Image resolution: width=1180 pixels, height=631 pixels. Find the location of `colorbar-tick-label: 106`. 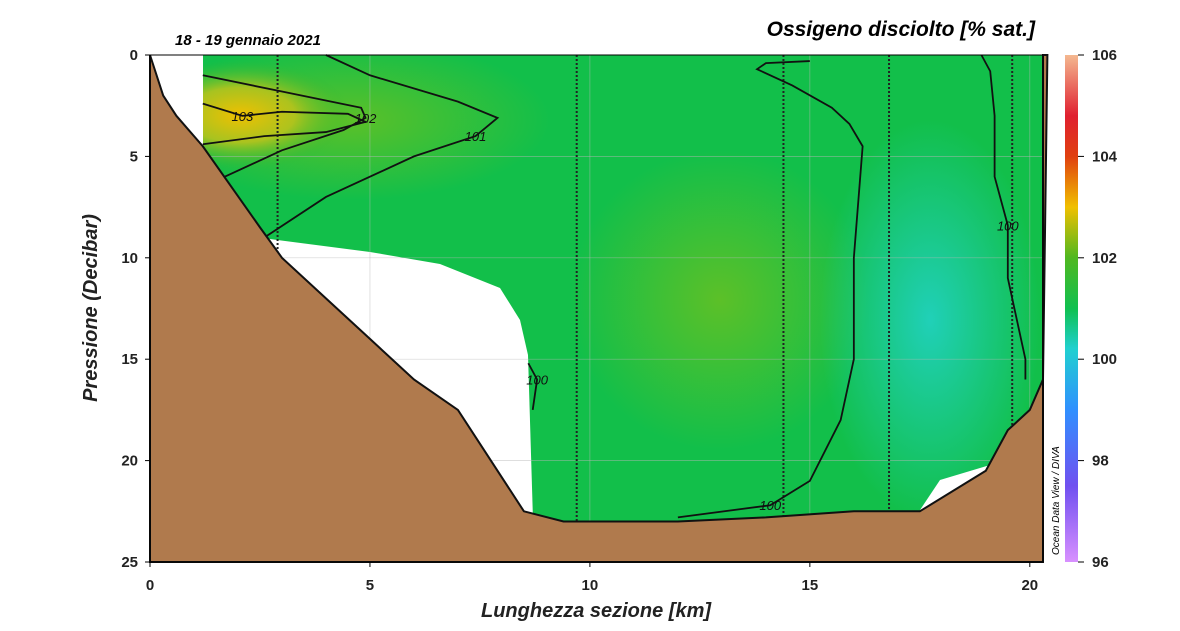

colorbar-tick-label: 106 is located at coordinates (1104, 55).